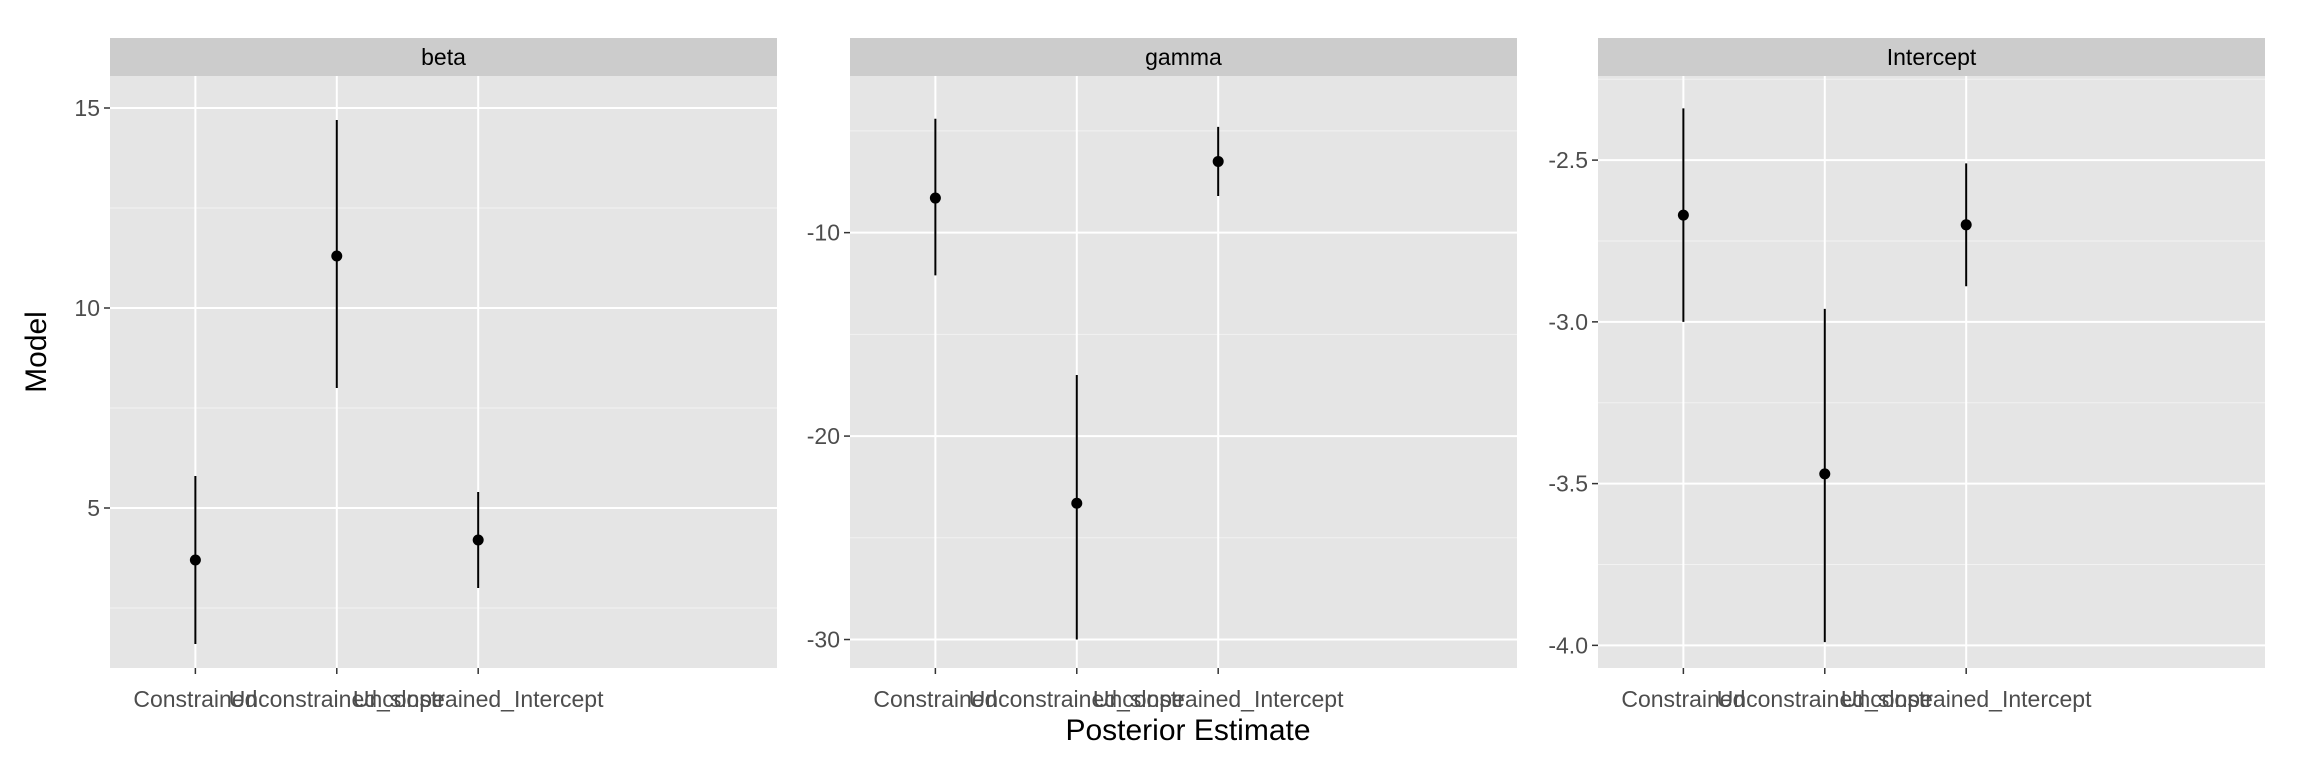 The height and width of the screenshot is (768, 2304). What do you see at coordinates (87, 108) in the screenshot?
I see `y-tick-label: 15` at bounding box center [87, 108].